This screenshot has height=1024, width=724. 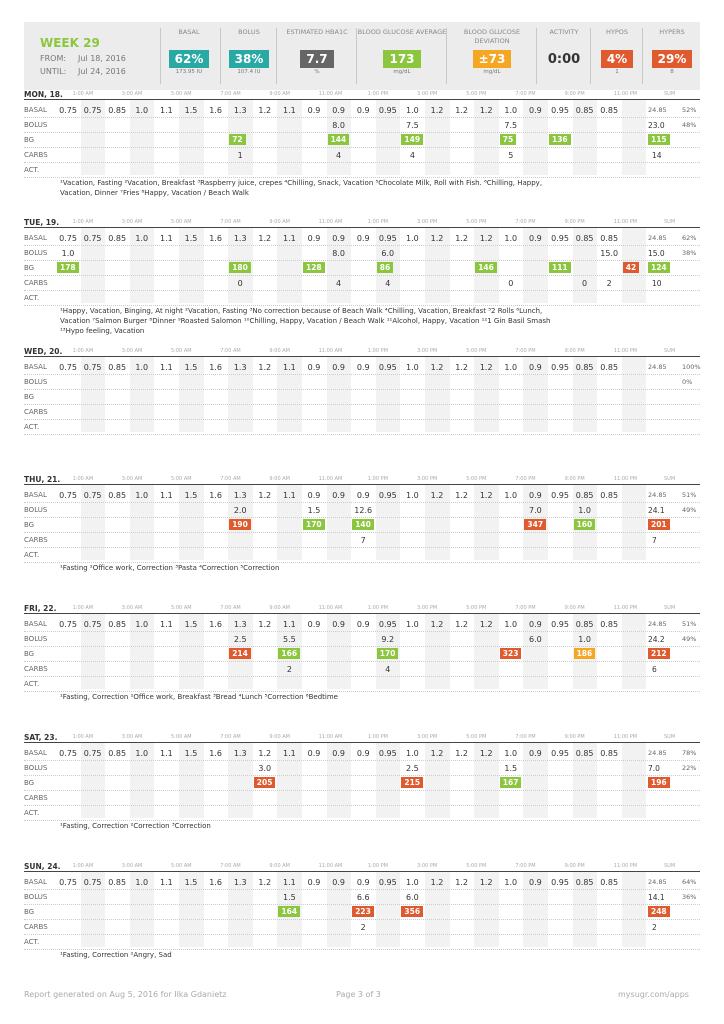 What do you see at coordinates (83, 608) in the screenshot?
I see `time-label: 1:00 AM` at bounding box center [83, 608].